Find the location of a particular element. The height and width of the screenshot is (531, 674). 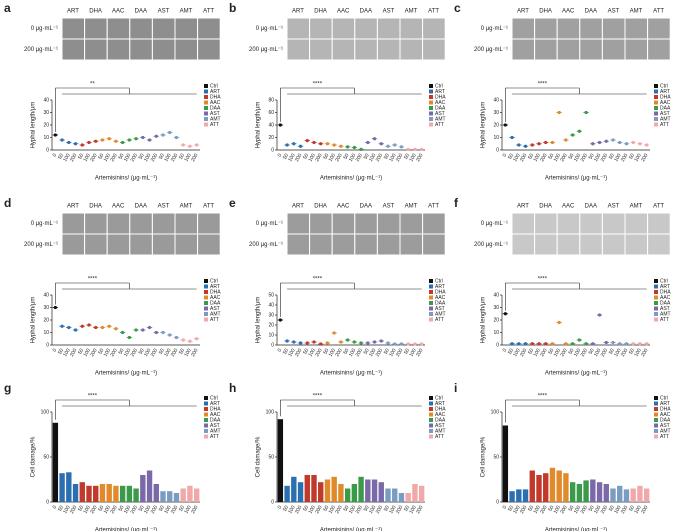

y-tick-label: 50 is located at coordinates (271, 457).